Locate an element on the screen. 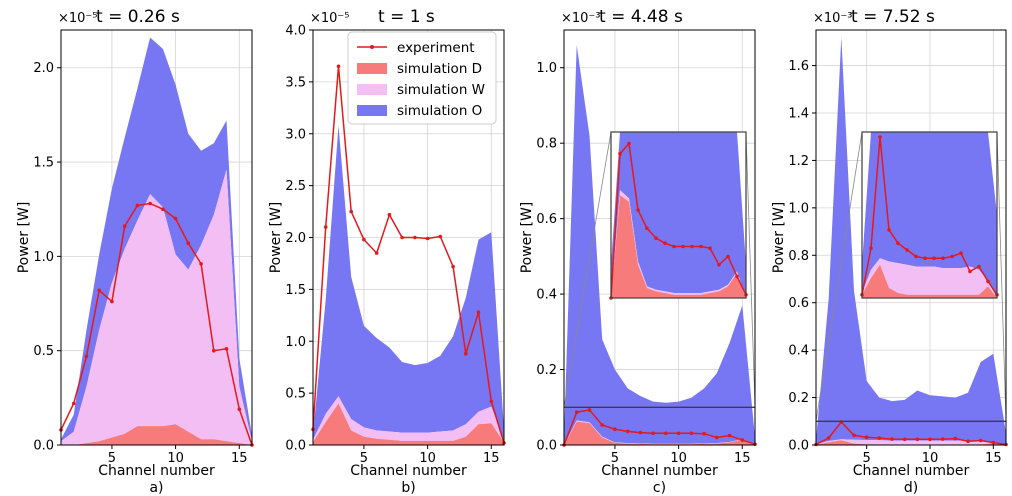 This screenshot has width=1012, height=496. y-tick-label: 0.0 is located at coordinates (295, 446).